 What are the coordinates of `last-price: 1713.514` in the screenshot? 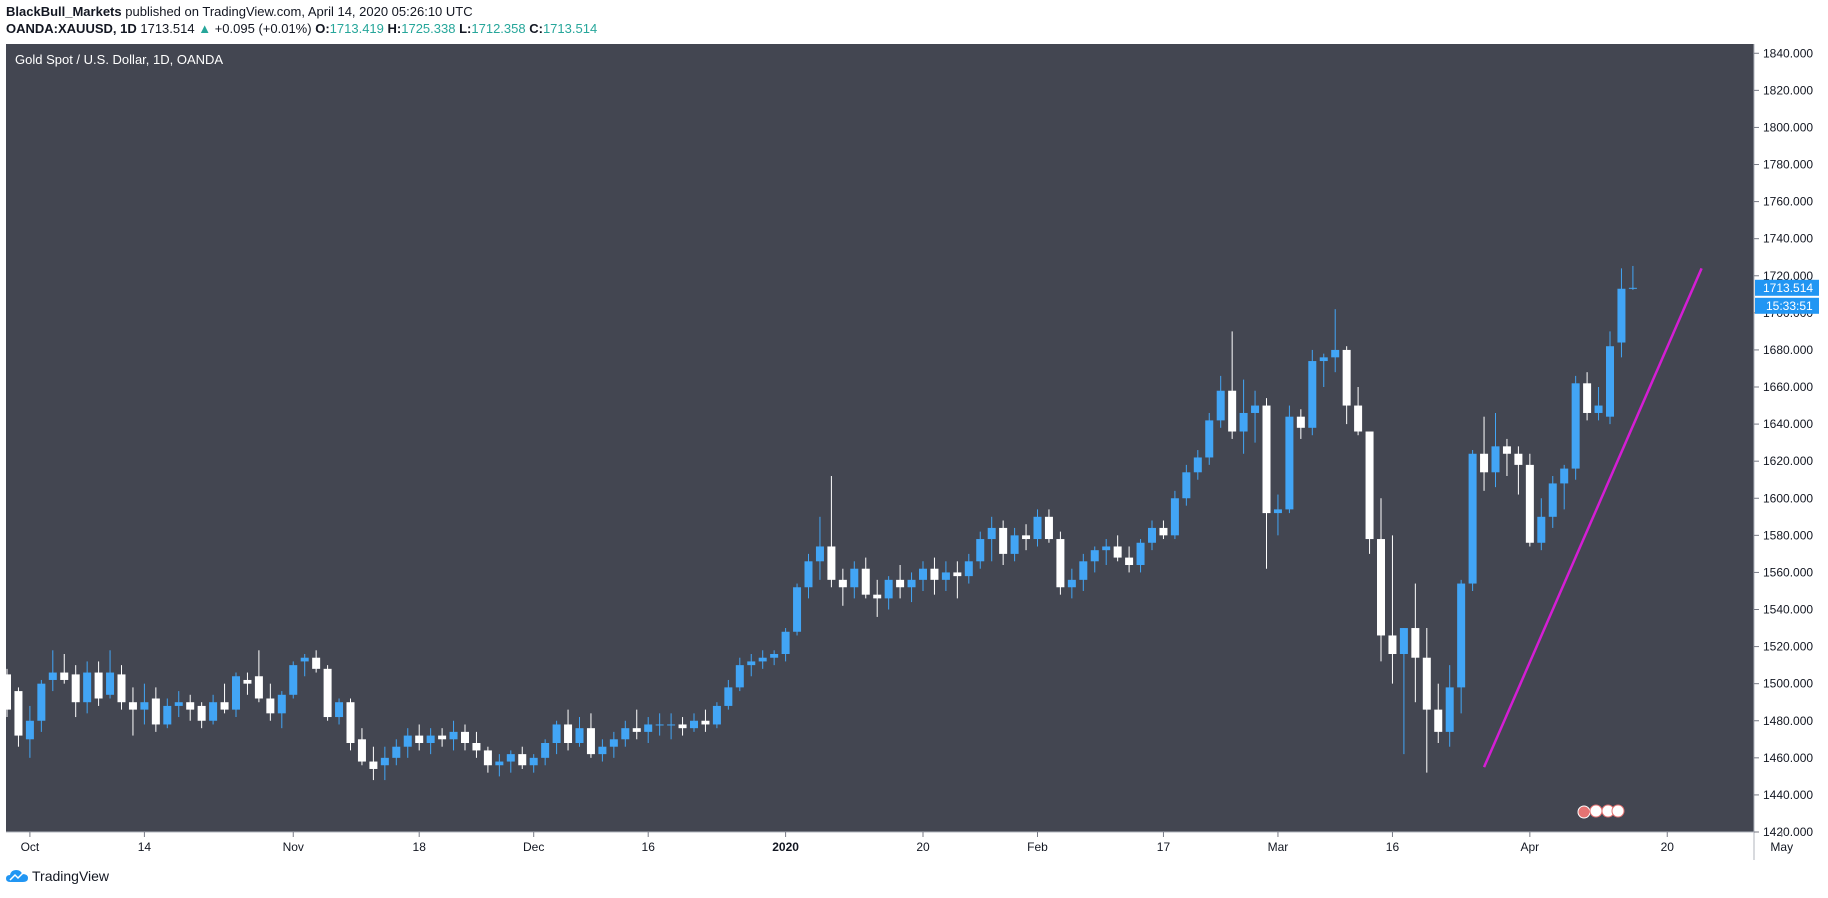 It's located at (167, 28).